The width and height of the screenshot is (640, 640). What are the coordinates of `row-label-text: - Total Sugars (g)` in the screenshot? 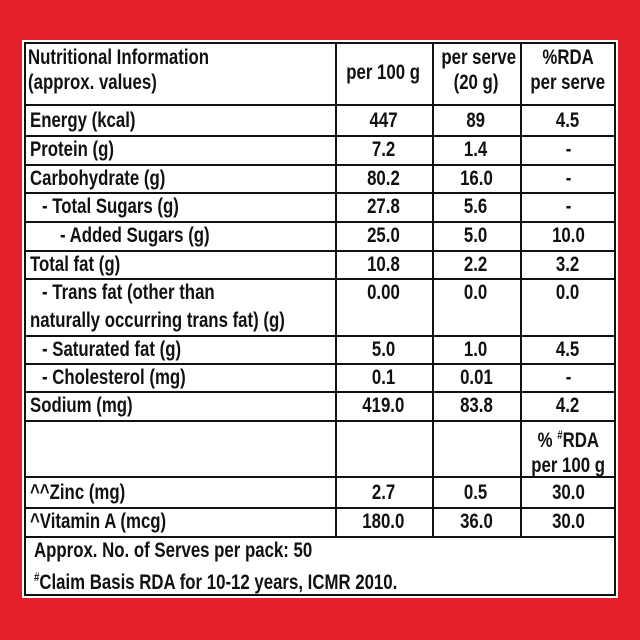 It's located at (110, 206).